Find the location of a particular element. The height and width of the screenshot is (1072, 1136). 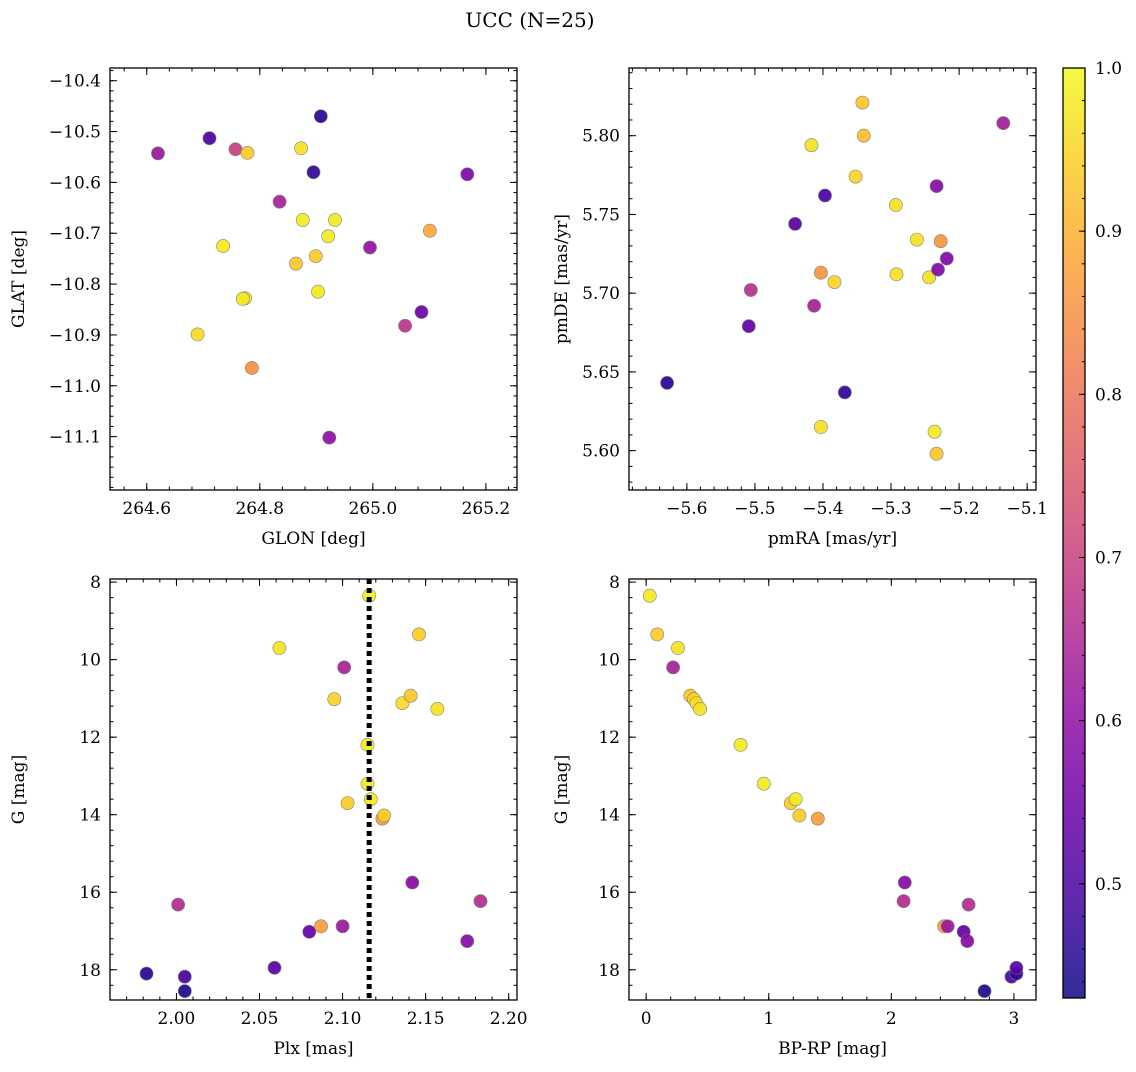

y-axis-label: GLAT [deg] is located at coordinates (19, 279).